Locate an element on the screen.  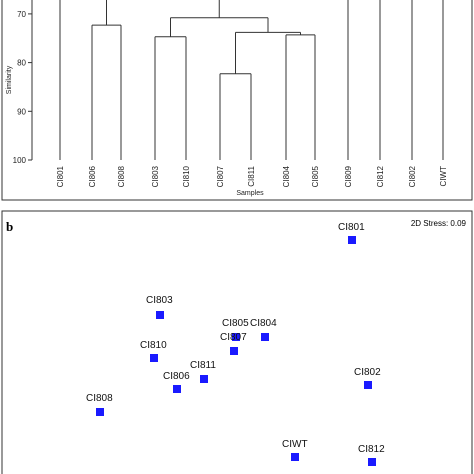
leaf-label: CI804 is located at coordinates (286, 176).